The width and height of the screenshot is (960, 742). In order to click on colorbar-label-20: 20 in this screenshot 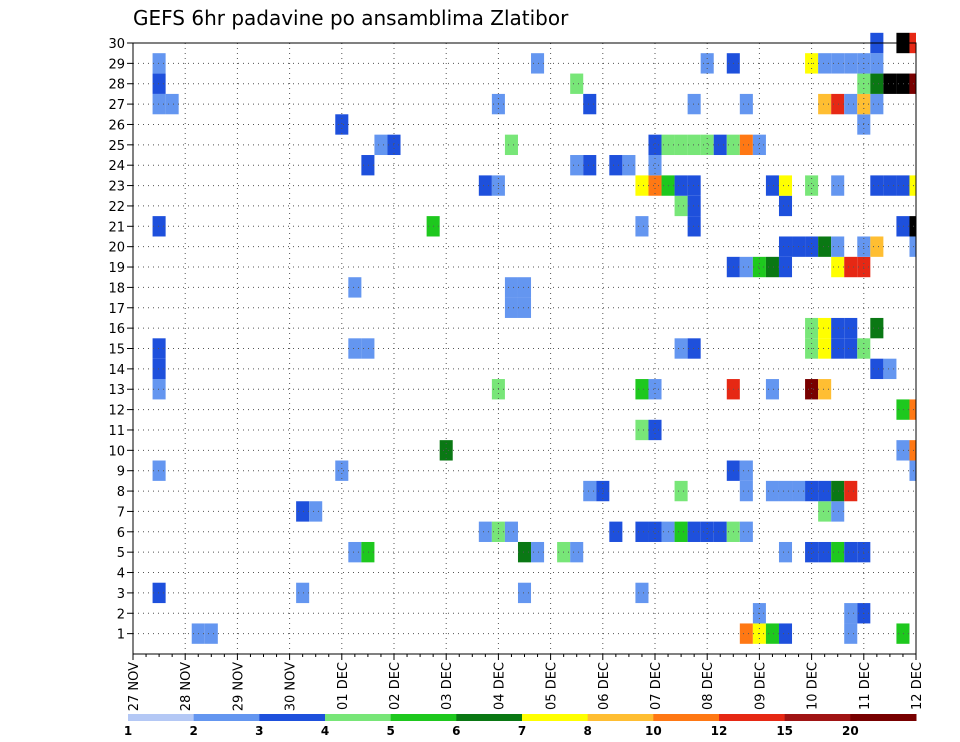, I will do `click(850, 731)`.